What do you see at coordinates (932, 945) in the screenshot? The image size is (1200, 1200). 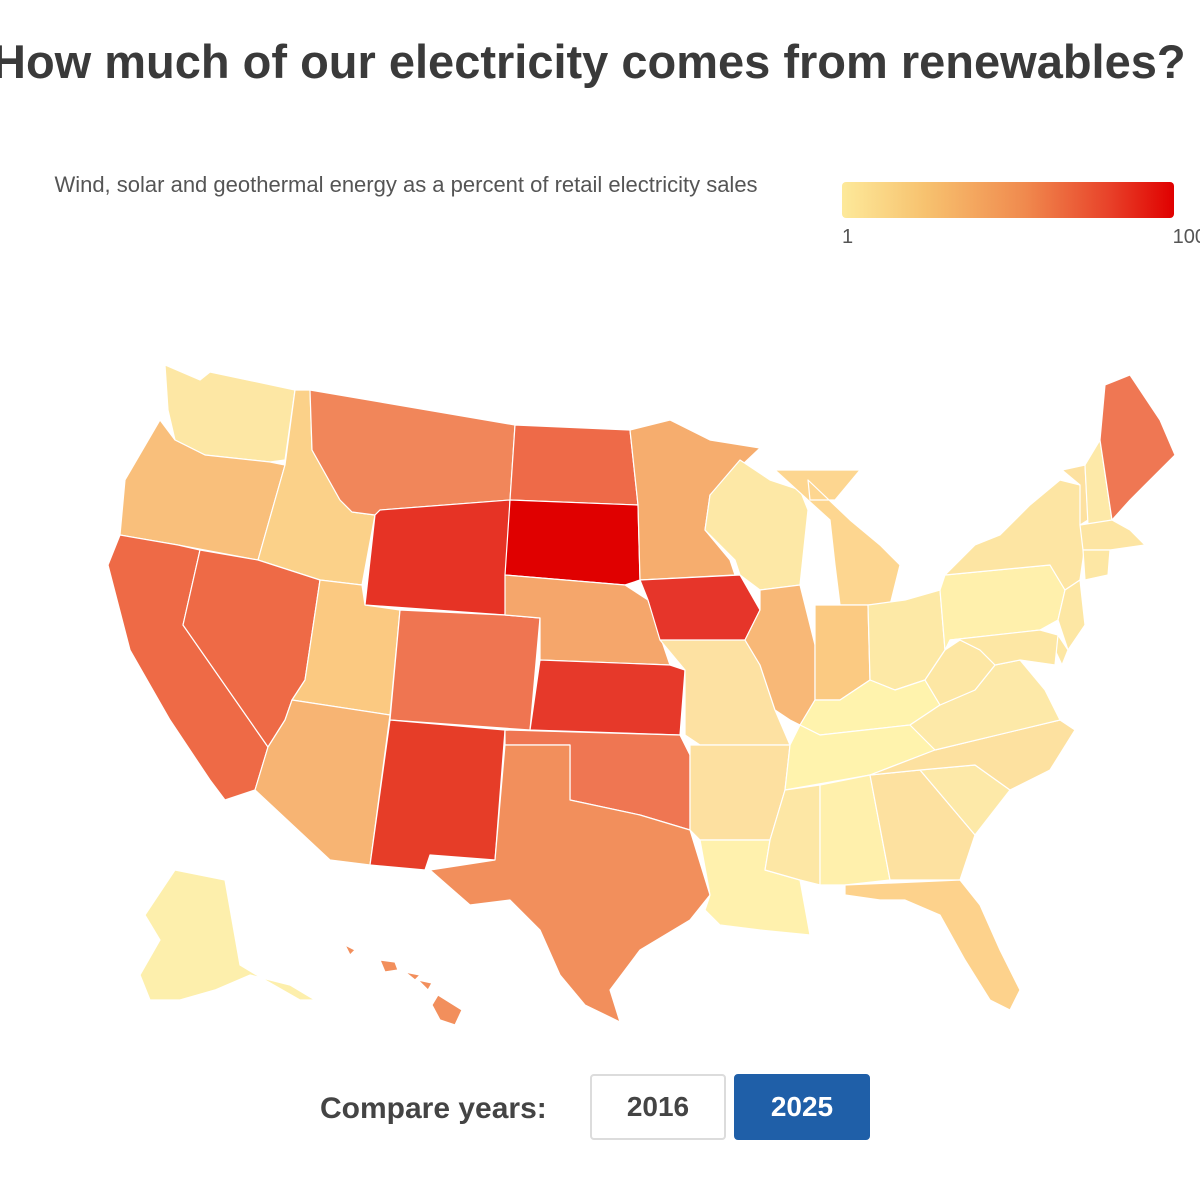 I see `state-FL` at bounding box center [932, 945].